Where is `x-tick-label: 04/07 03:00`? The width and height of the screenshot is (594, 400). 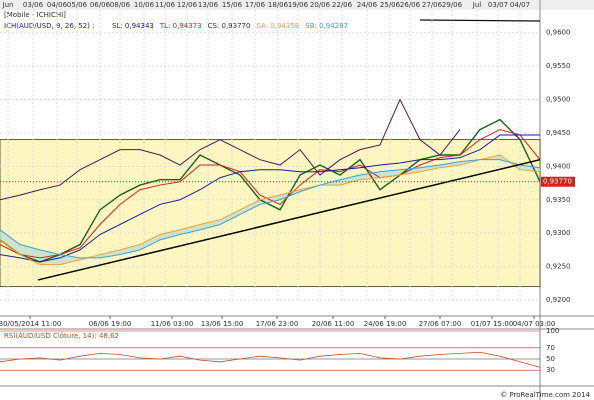
x-tick-label: 04/07 03:00 is located at coordinates (534, 324).